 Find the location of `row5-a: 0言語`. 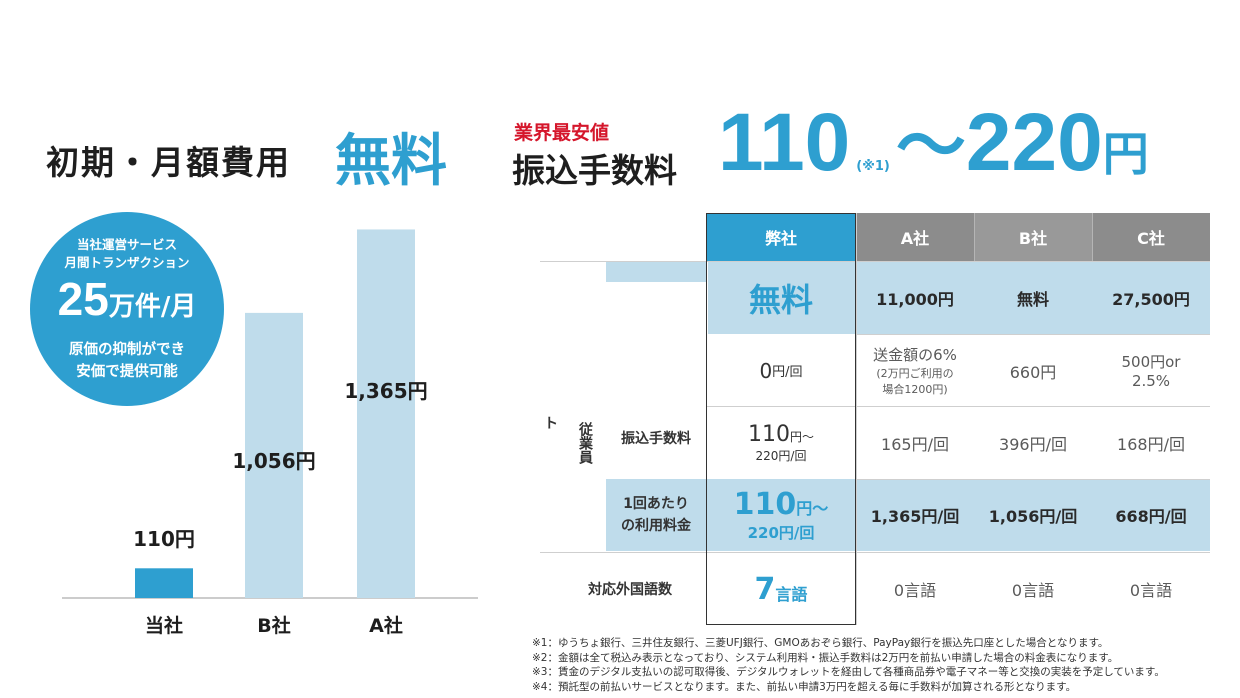

row5-a: 0言語 is located at coordinates (915, 590).